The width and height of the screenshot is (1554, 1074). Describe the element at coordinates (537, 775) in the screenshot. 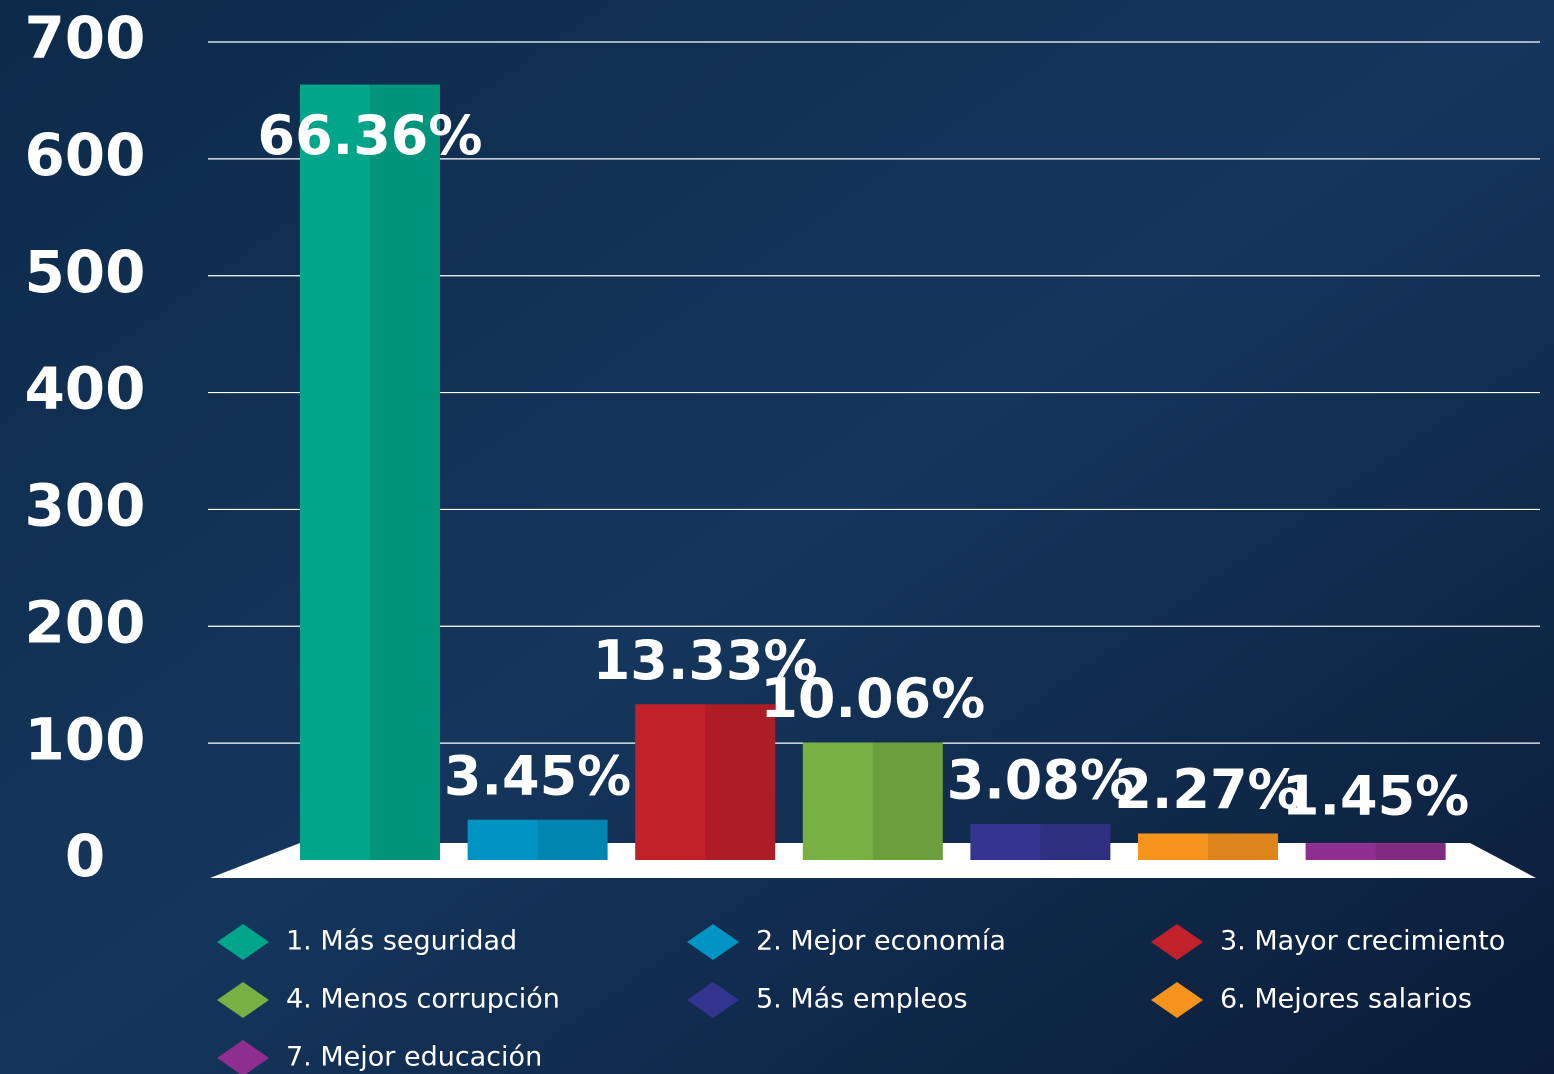

I see `value-label: 3.45%` at that location.